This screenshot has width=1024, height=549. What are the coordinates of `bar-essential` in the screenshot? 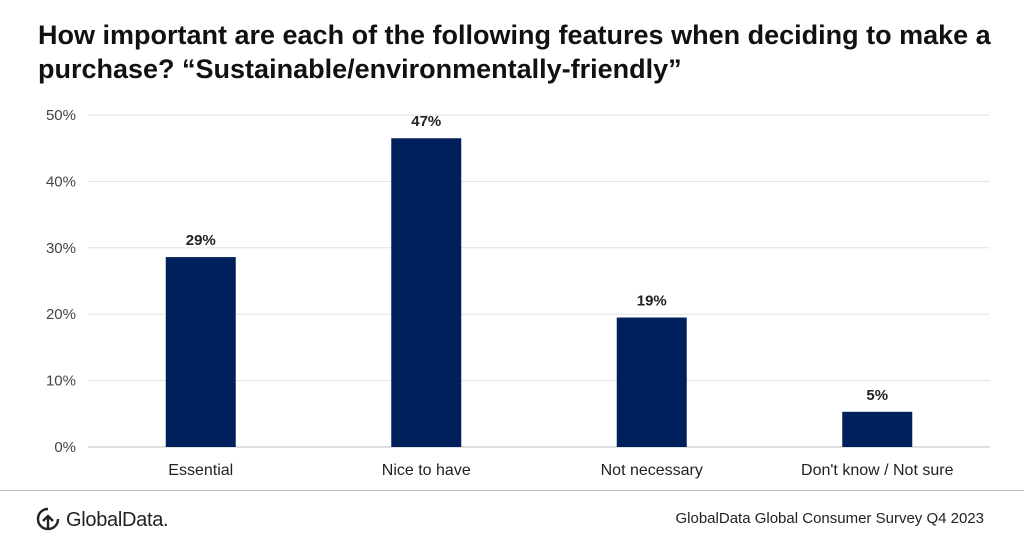 It's located at (200, 352).